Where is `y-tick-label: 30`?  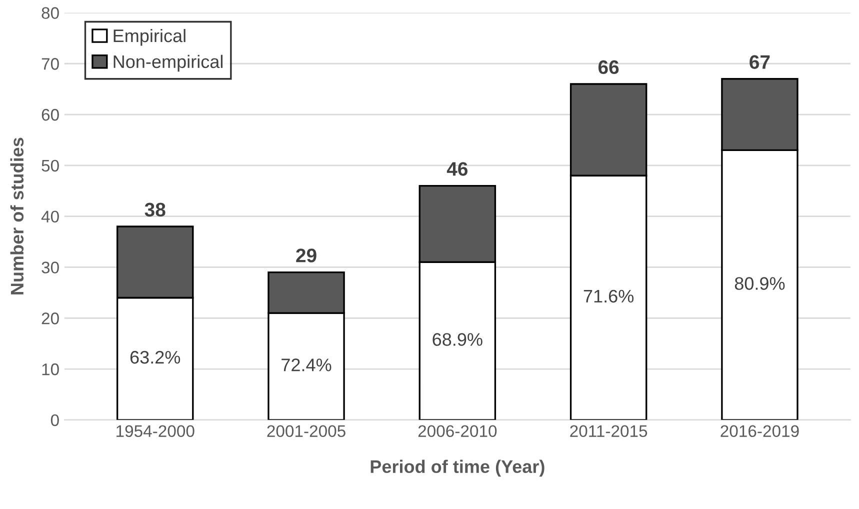
y-tick-label: 30 is located at coordinates (50, 268).